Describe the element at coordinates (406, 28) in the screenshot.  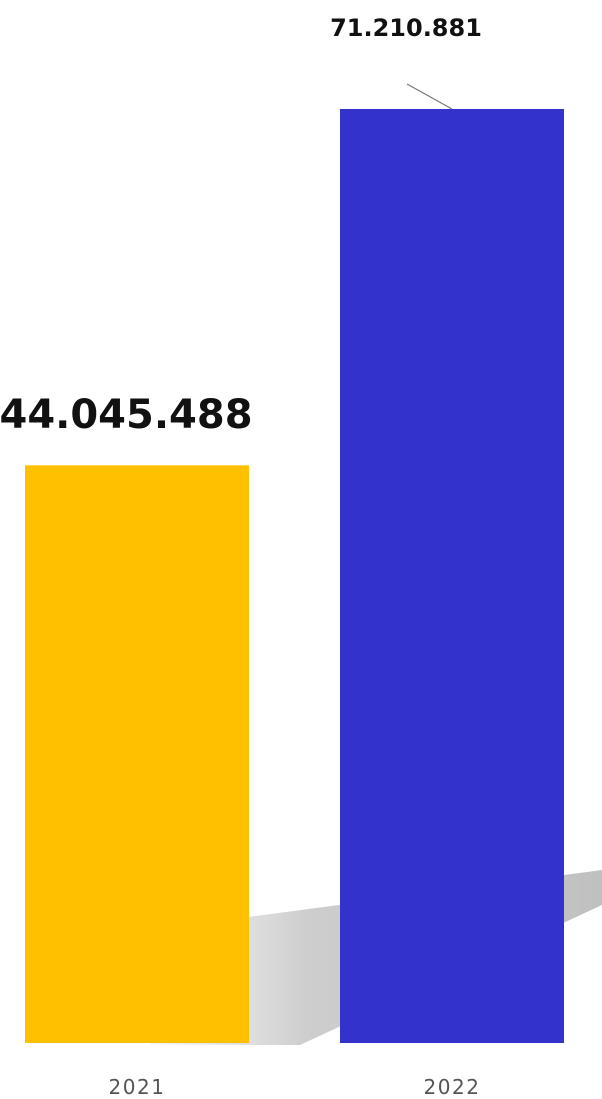
I see `bar-value-label-2022: 71.210.881` at that location.